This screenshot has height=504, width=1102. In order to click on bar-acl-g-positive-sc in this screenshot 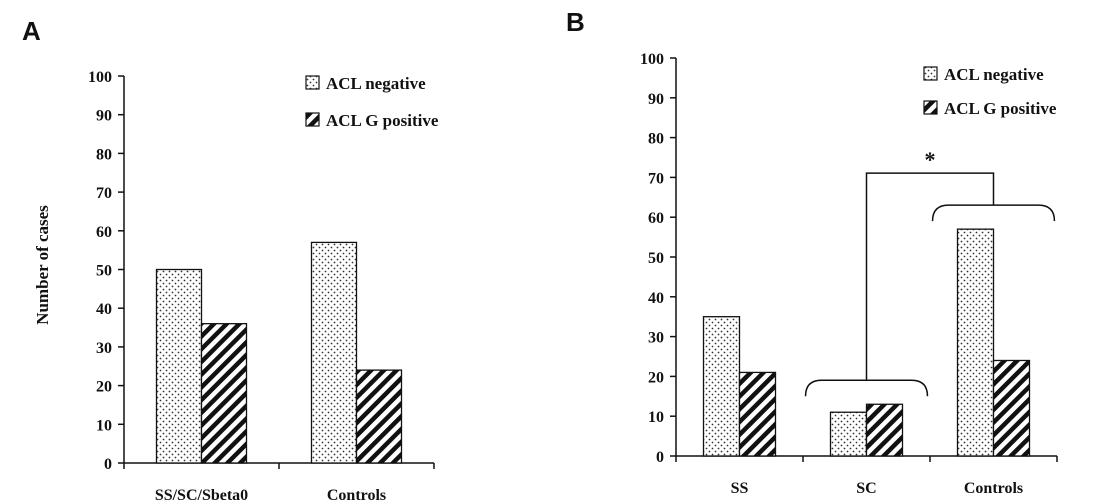, I will do `click(884, 430)`.